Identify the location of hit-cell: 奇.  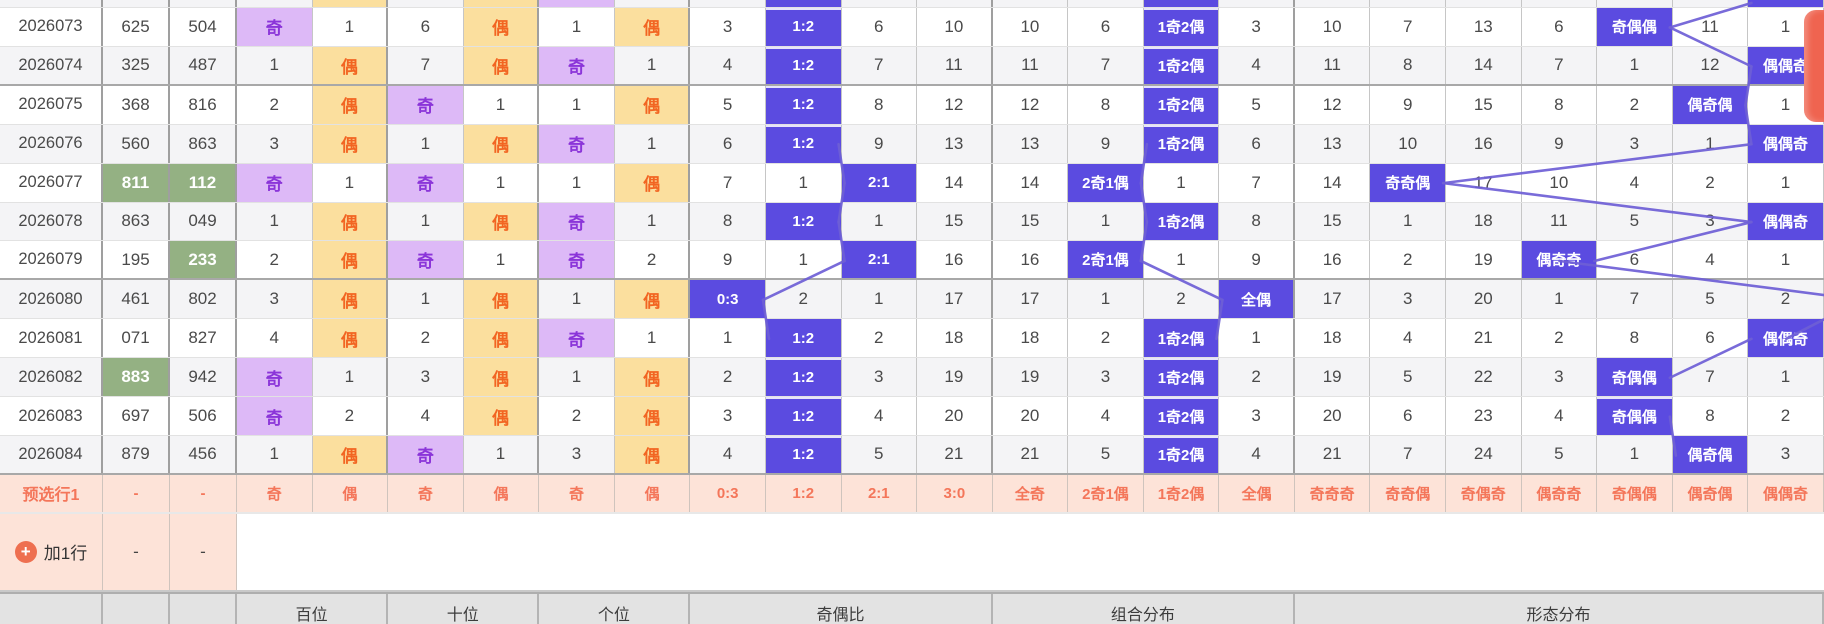
(275, 182).